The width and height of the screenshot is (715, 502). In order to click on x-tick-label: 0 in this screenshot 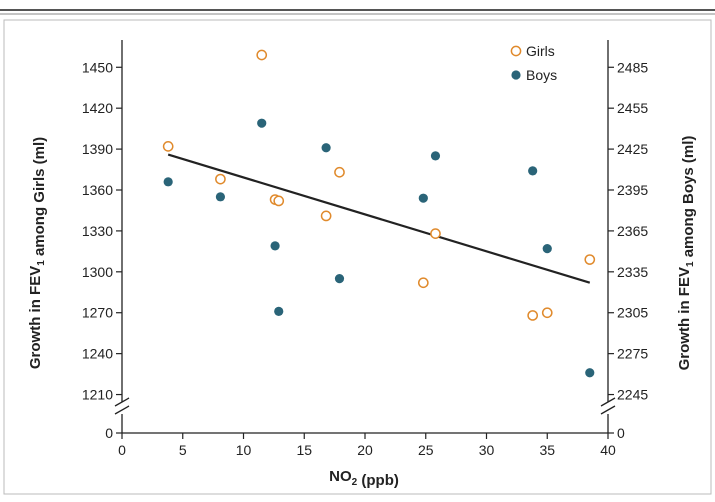, I will do `click(122, 450)`.